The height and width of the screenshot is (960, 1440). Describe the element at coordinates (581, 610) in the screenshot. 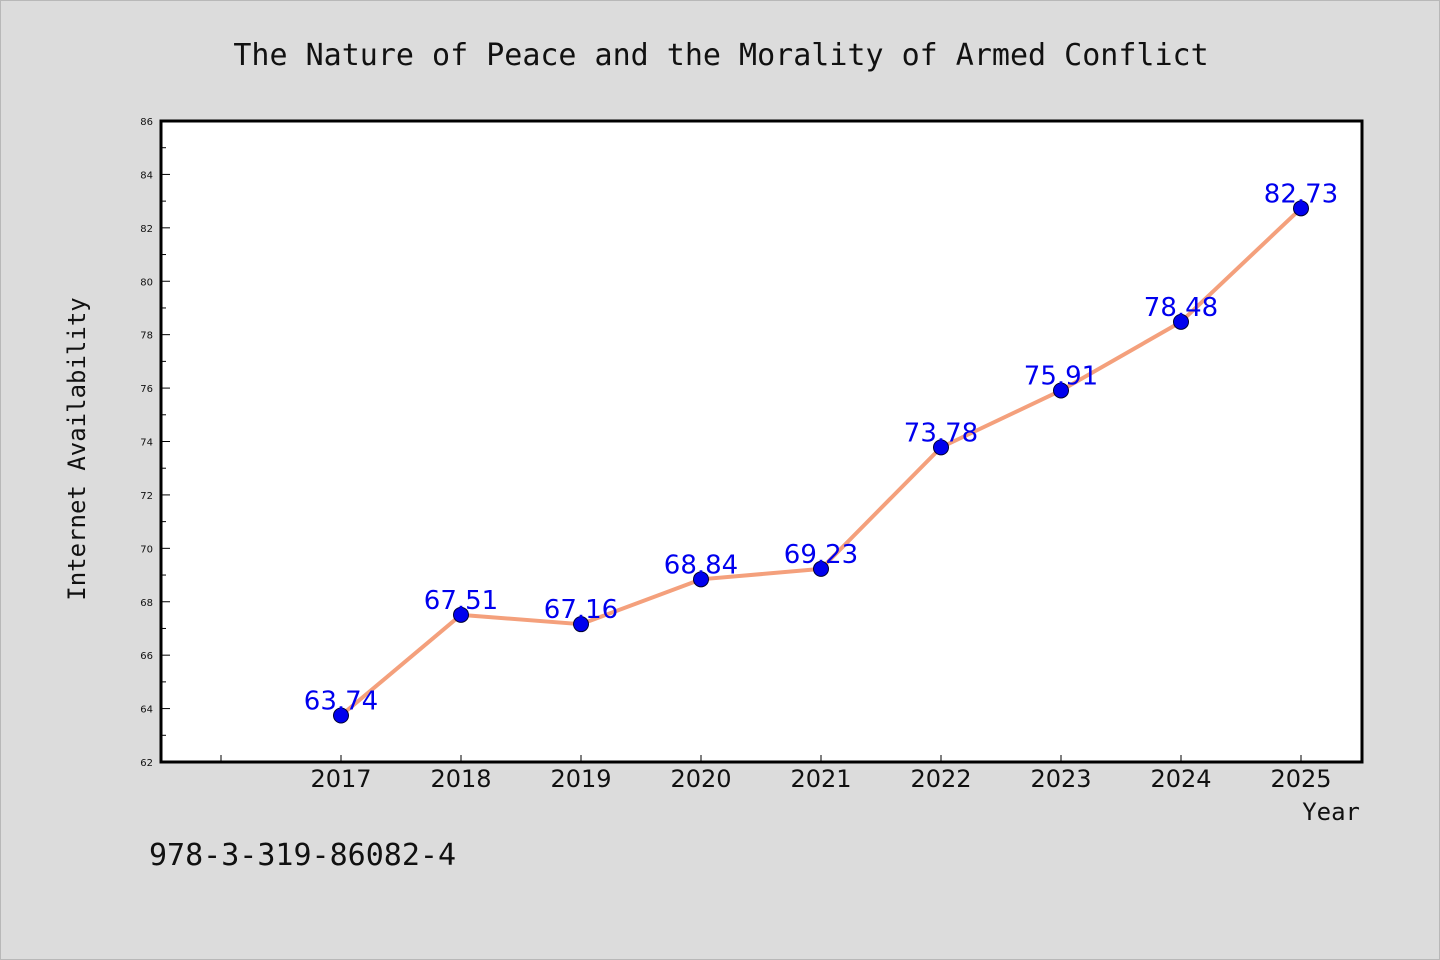

I see `data-label: 67.16` at that location.